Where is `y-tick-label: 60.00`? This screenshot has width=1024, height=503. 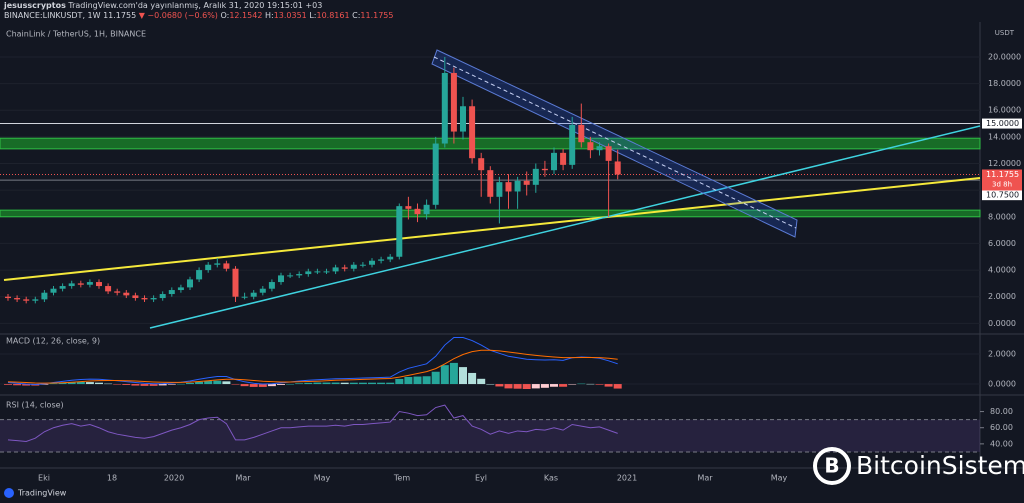
y-tick-label: 60.00 is located at coordinates (1001, 427).